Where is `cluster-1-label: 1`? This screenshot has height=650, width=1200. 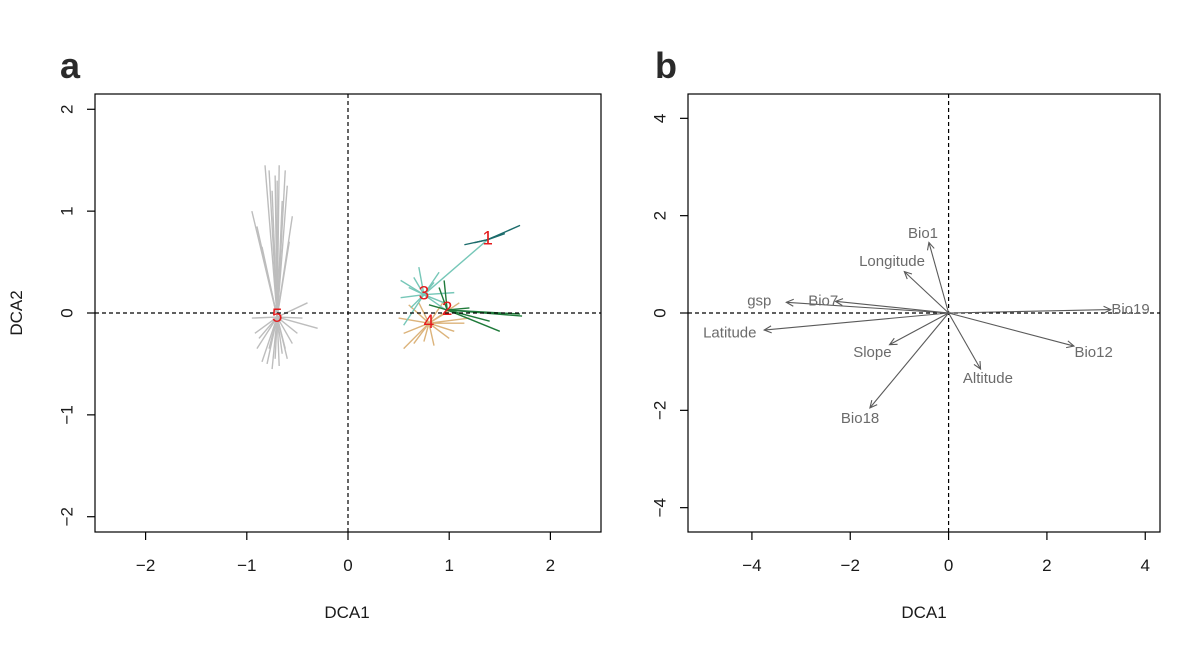
cluster-1-label: 1 is located at coordinates (487, 239).